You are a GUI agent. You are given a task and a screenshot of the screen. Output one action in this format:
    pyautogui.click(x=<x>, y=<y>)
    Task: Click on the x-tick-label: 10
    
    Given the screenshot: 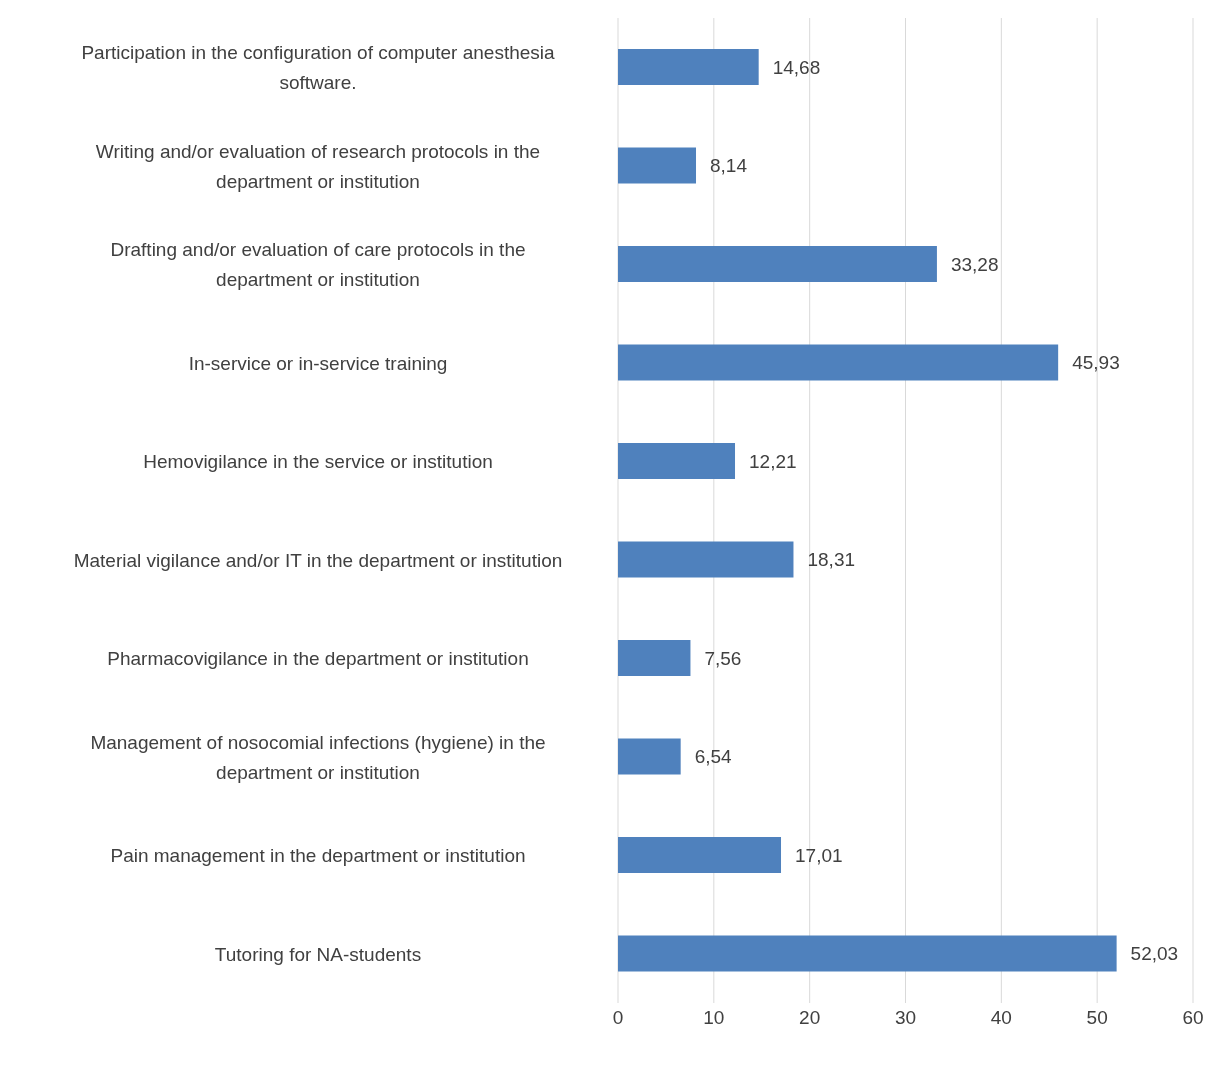 What is the action you would take?
    pyautogui.click(x=714, y=1018)
    